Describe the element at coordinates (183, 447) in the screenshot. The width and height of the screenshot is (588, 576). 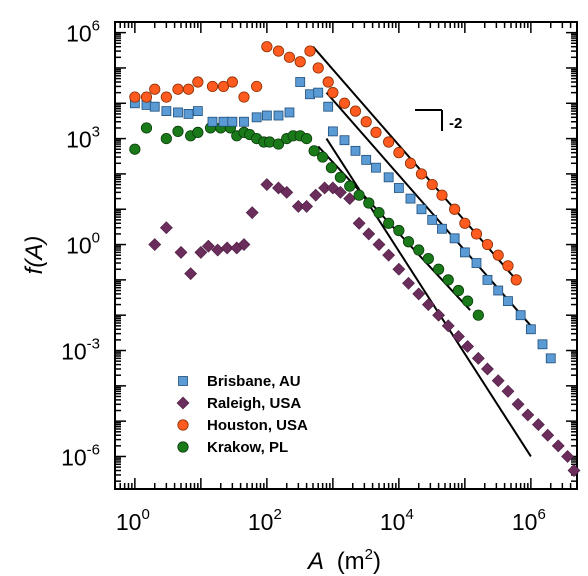
I see `legend-marker` at that location.